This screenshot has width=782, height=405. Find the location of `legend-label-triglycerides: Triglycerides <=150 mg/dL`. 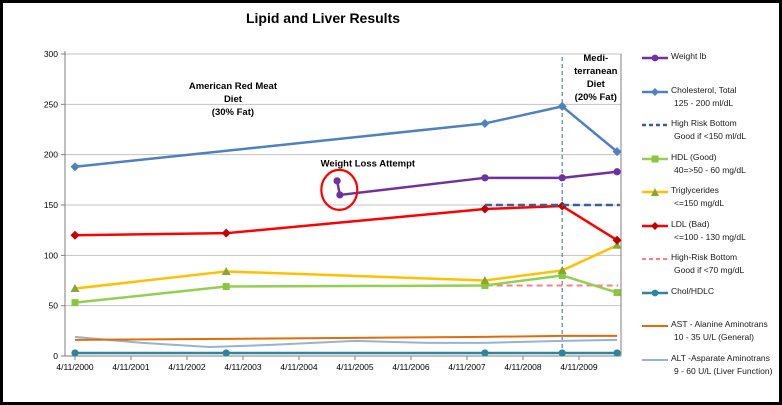

legend-label-triglycerides: Triglycerides <=150 mg/dL is located at coordinates (696, 197).